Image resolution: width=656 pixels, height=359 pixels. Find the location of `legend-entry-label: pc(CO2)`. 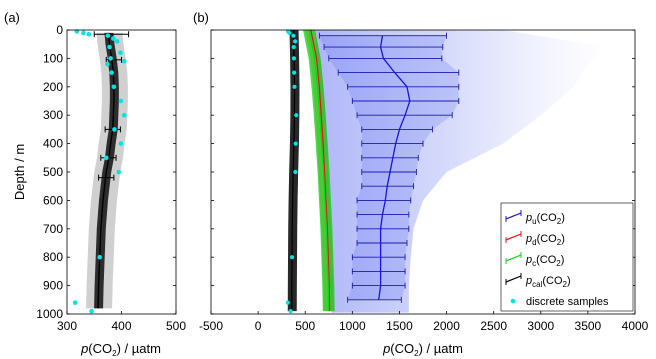

legend-entry-label: pc(CO2) is located at coordinates (544, 261).